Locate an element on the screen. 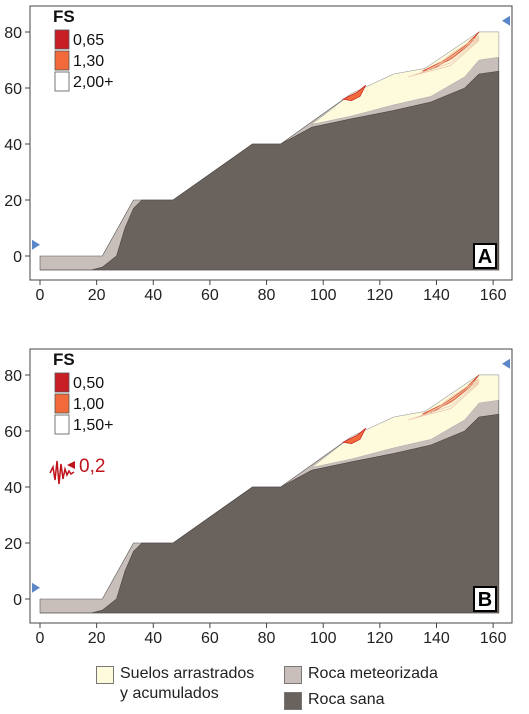  panel-a-badge: A is located at coordinates (485, 256).